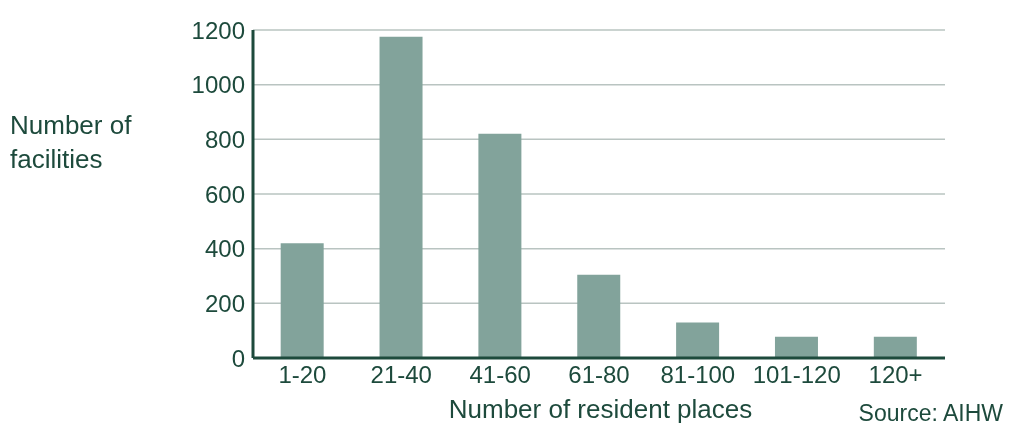 The width and height of the screenshot is (1011, 437). I want to click on x-tick-label: 41-60, so click(500, 375).